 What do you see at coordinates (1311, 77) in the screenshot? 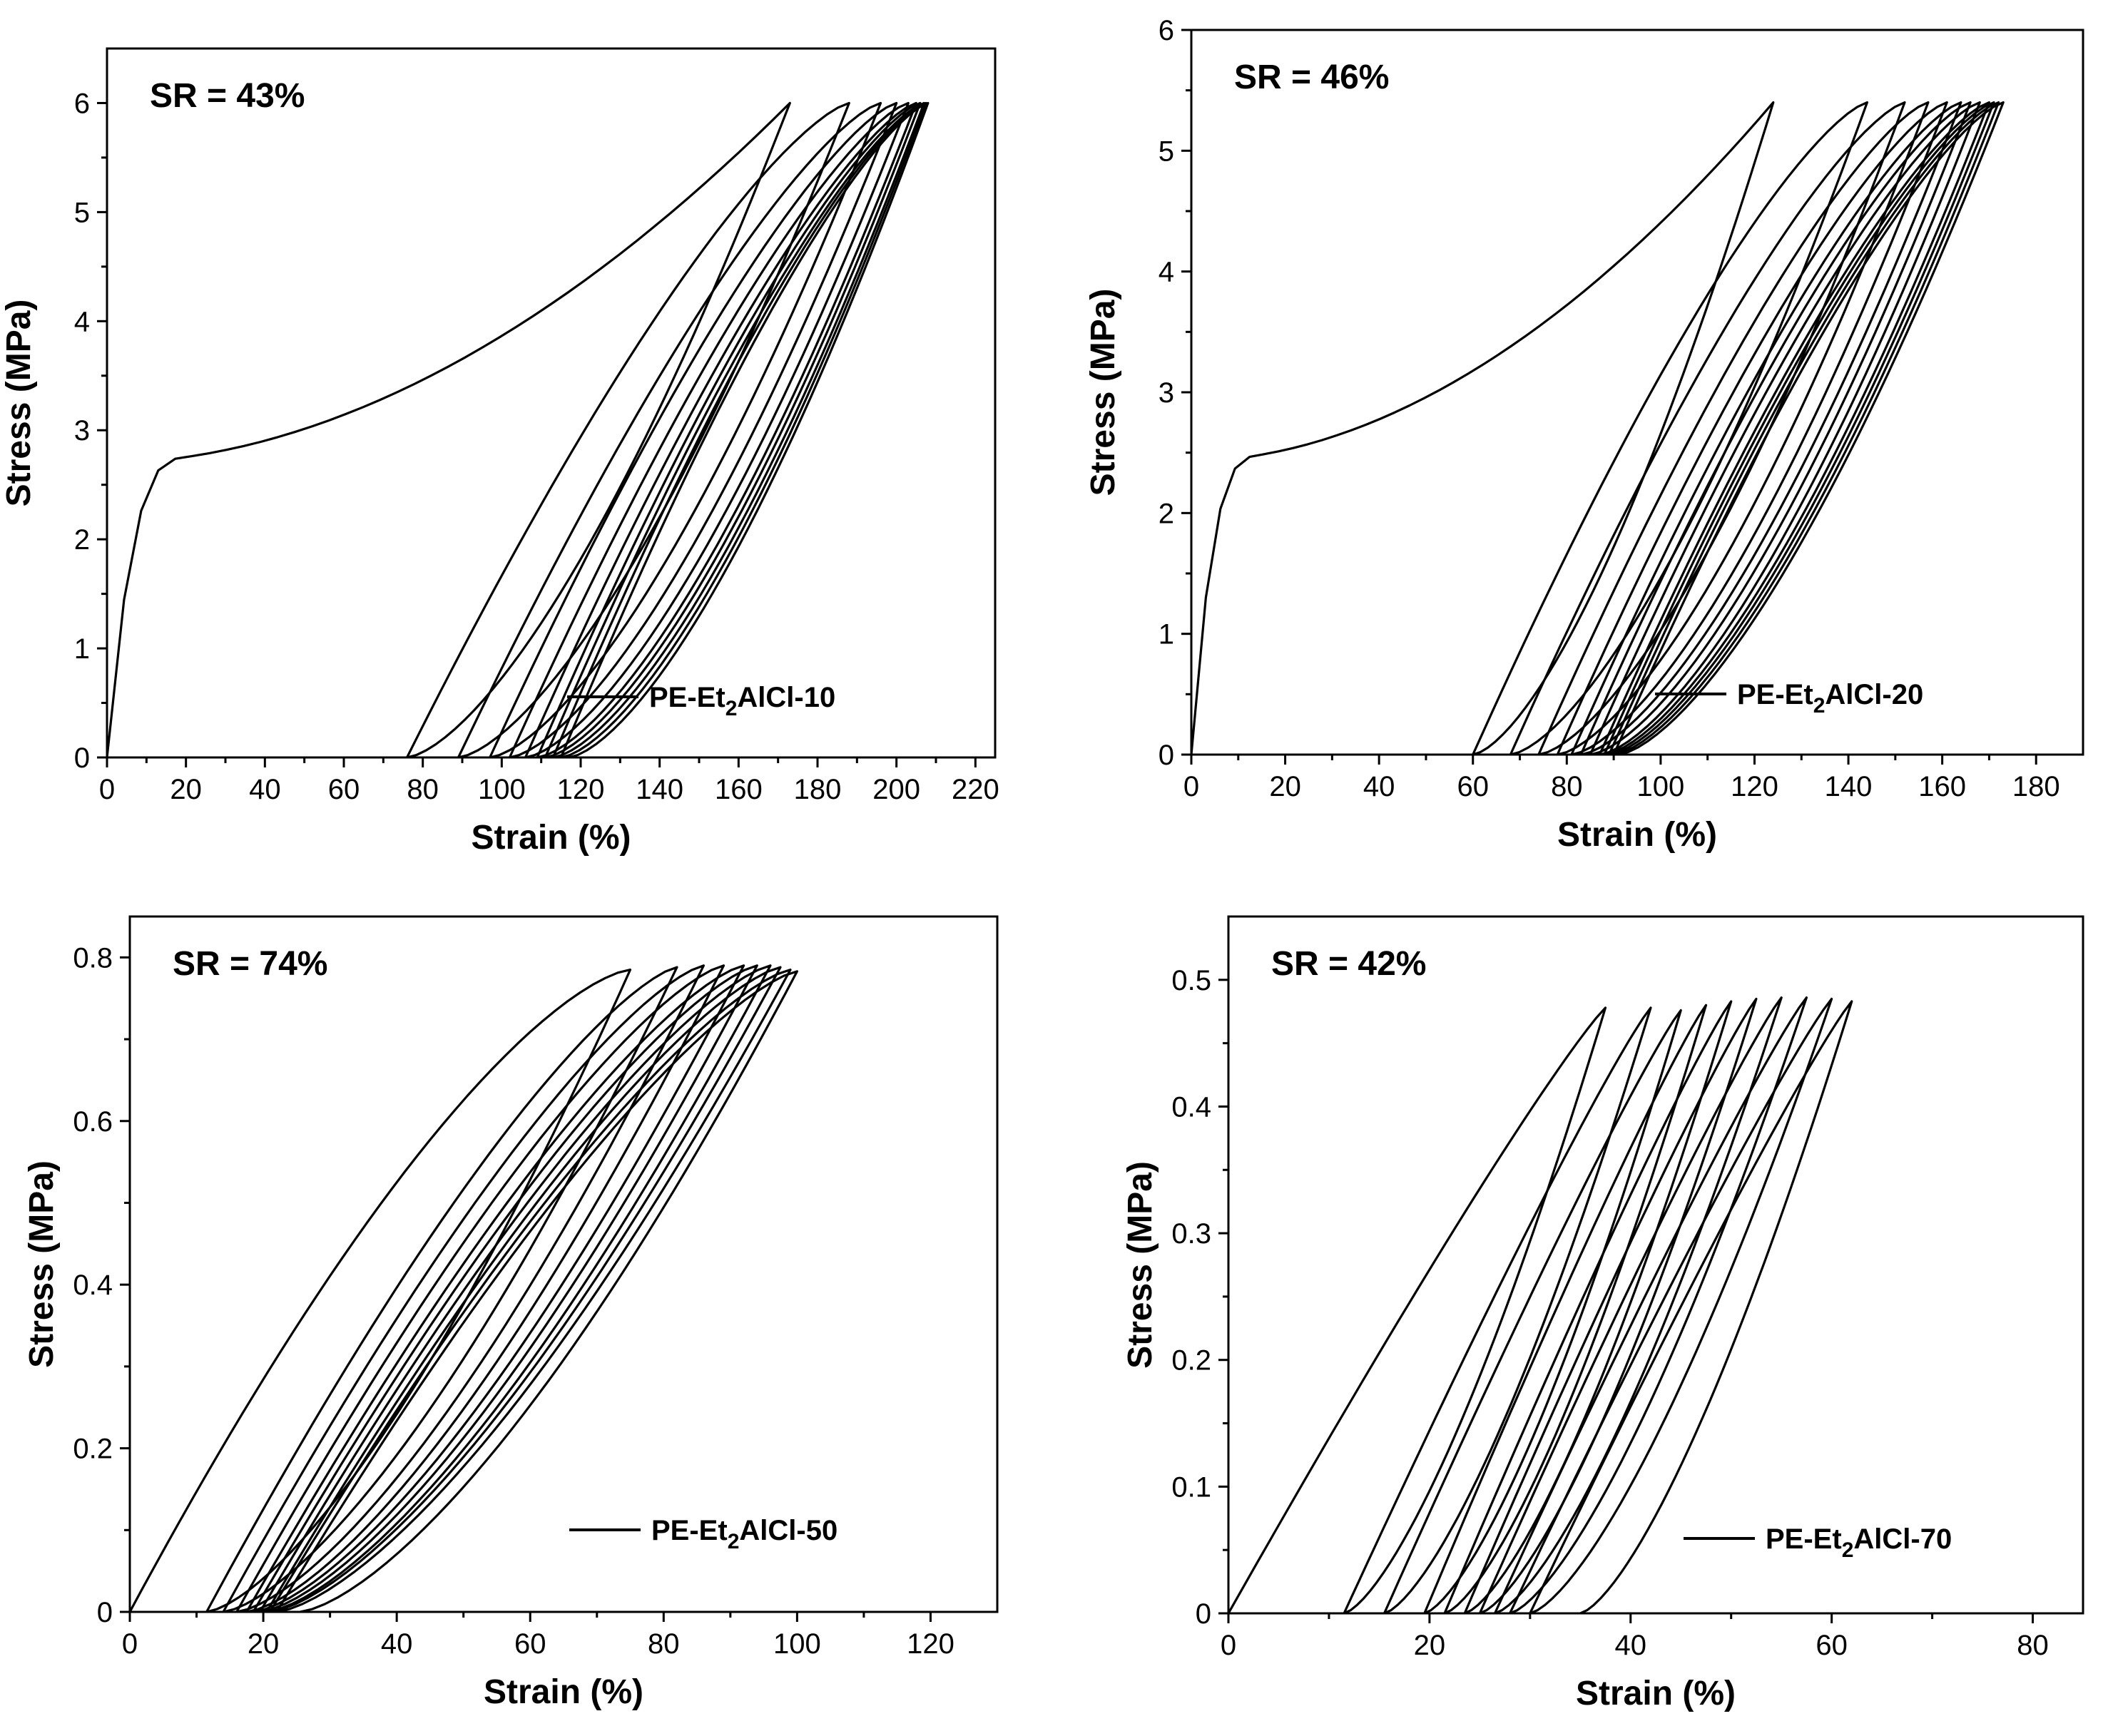
I see `recovery-ratio-annotation: SR = 46%` at bounding box center [1311, 77].